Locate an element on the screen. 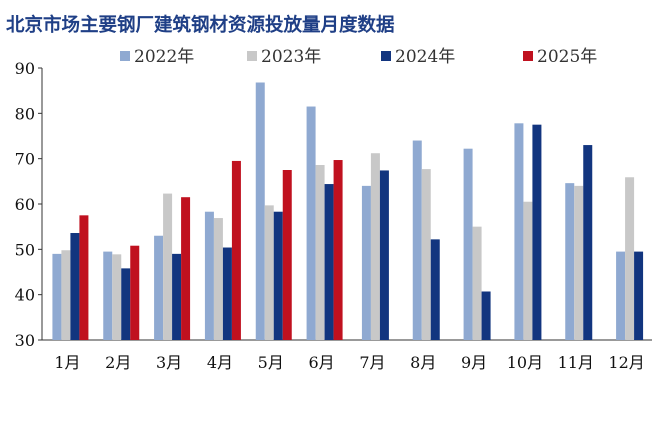 This screenshot has width=660, height=426. bar-2024年-5月 is located at coordinates (278, 275).